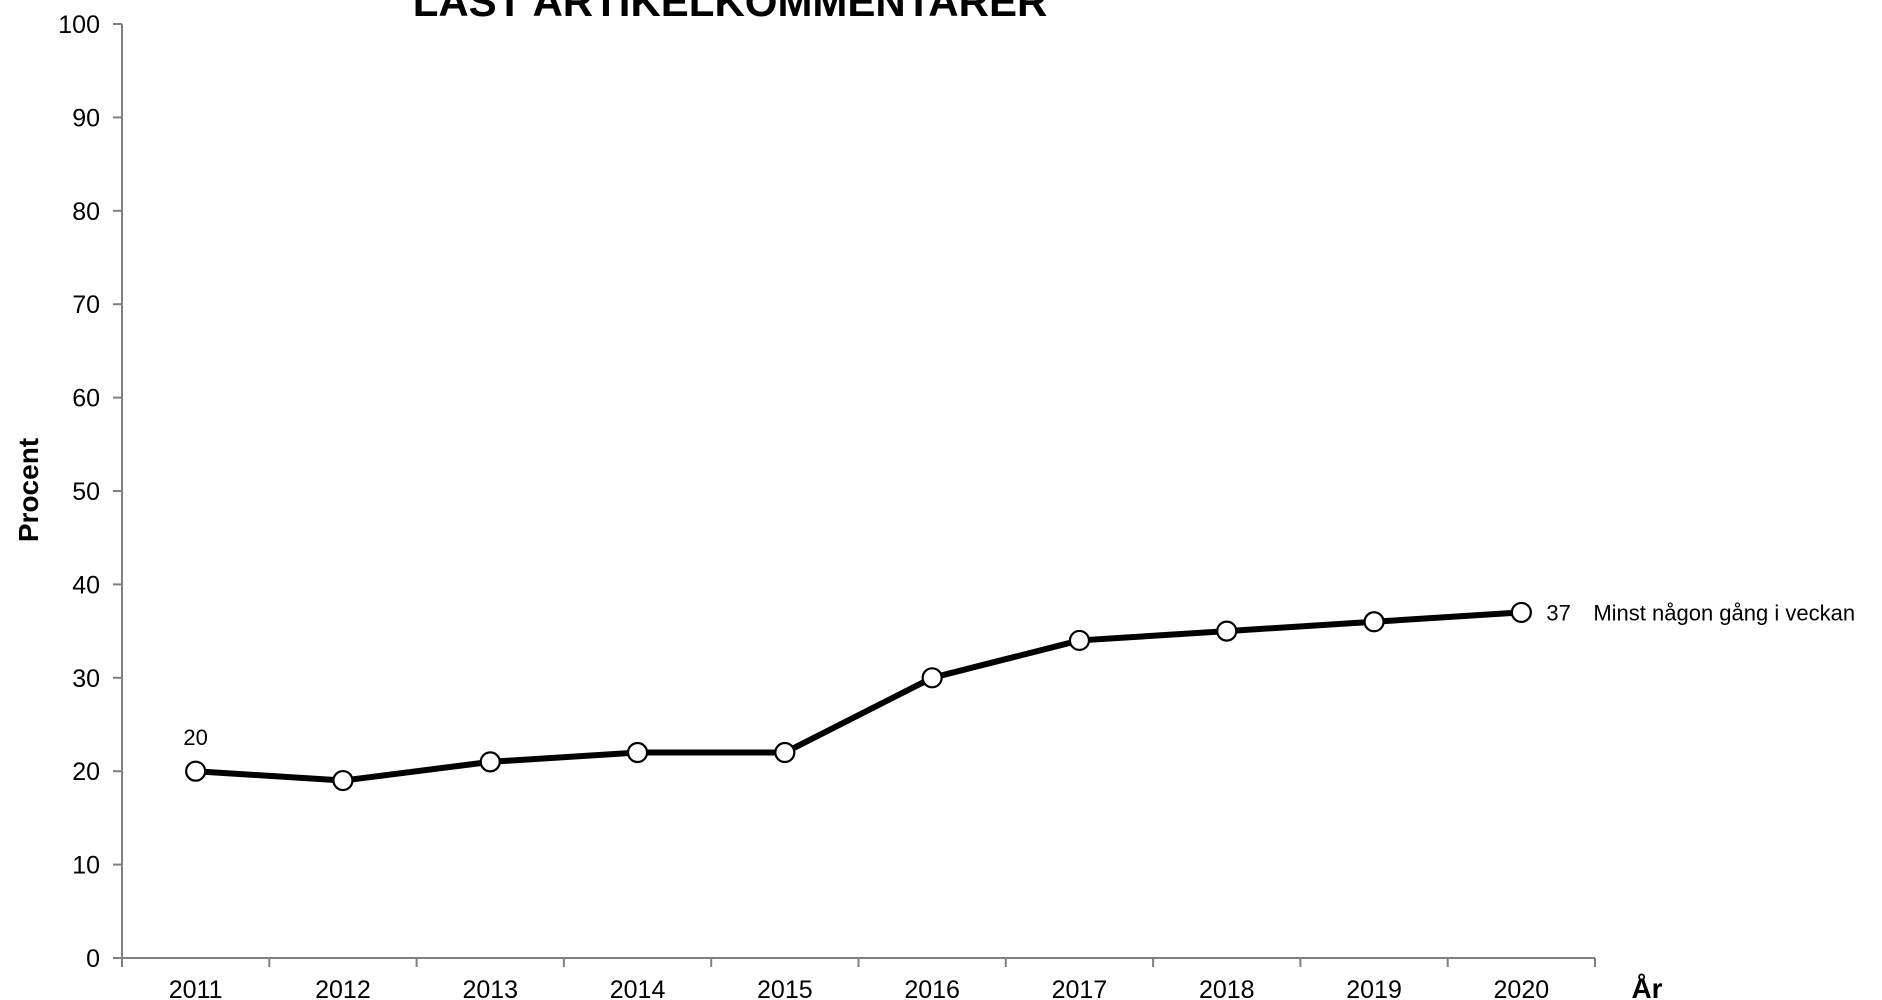 The image size is (1882, 1000). I want to click on y-tick-label: 0, so click(93, 959).